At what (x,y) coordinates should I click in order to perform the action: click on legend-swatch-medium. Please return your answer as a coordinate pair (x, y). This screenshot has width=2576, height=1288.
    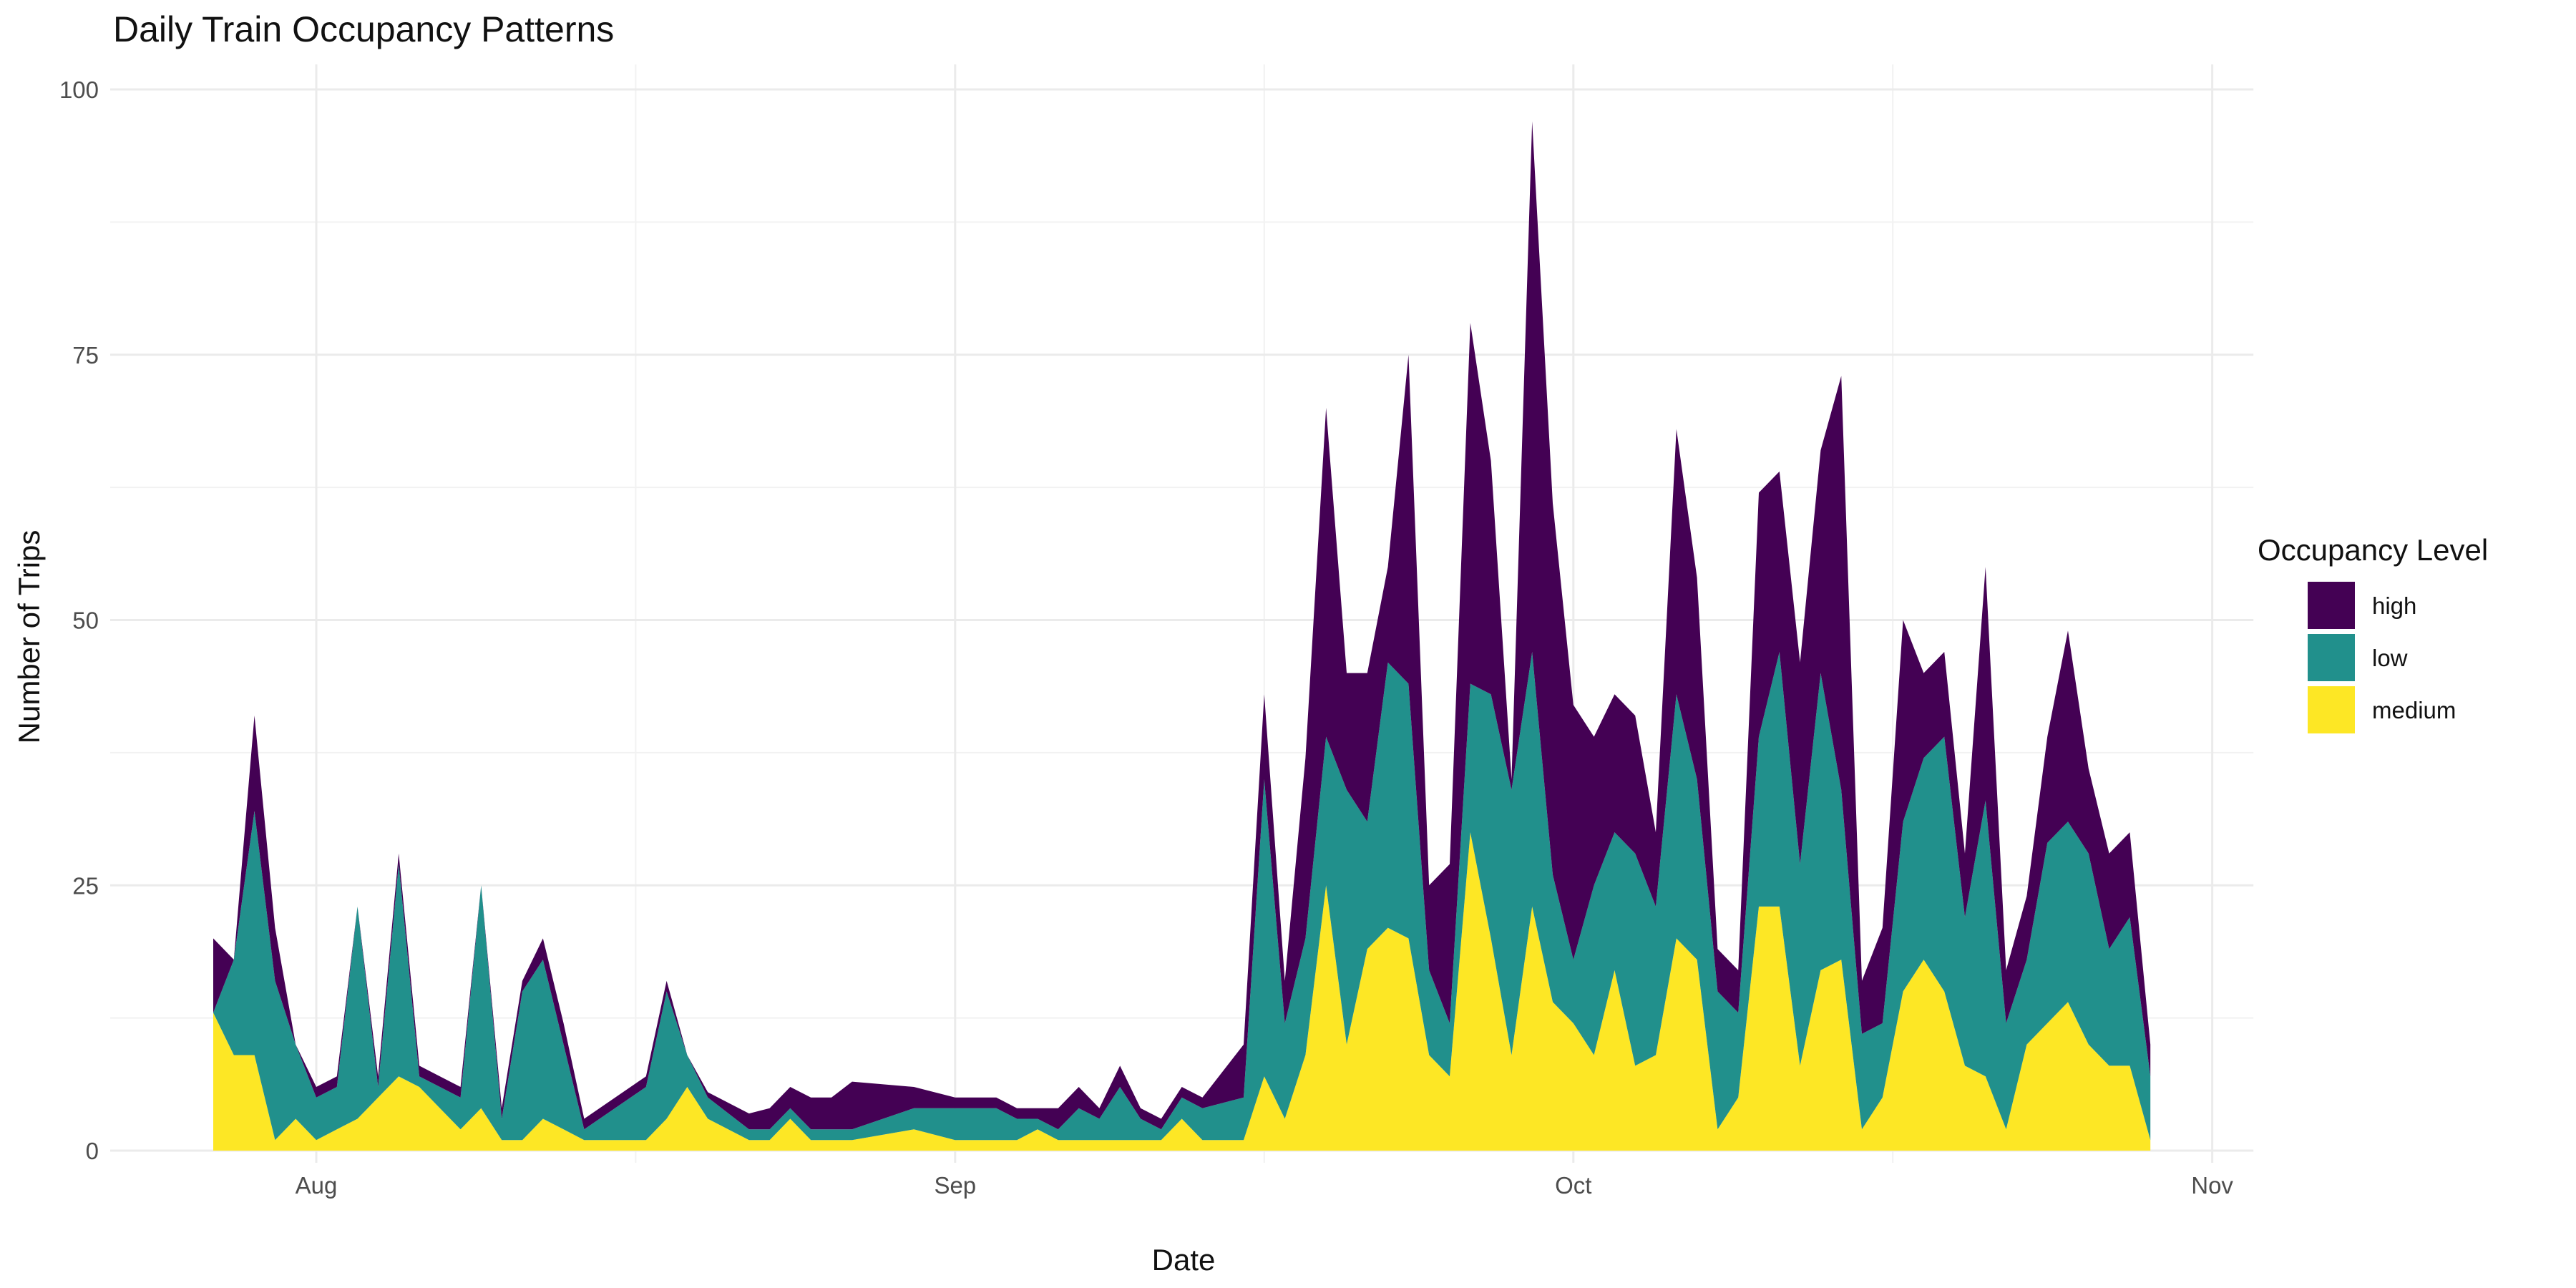
    Looking at the image, I should click on (2331, 709).